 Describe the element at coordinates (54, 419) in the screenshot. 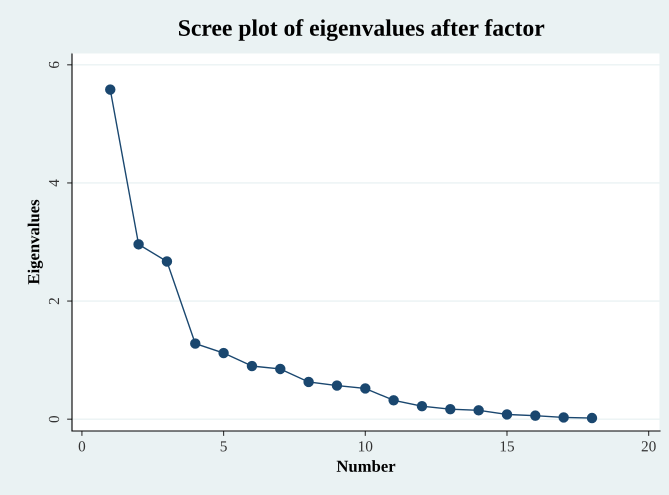

I see `y-tick-label: 0` at that location.